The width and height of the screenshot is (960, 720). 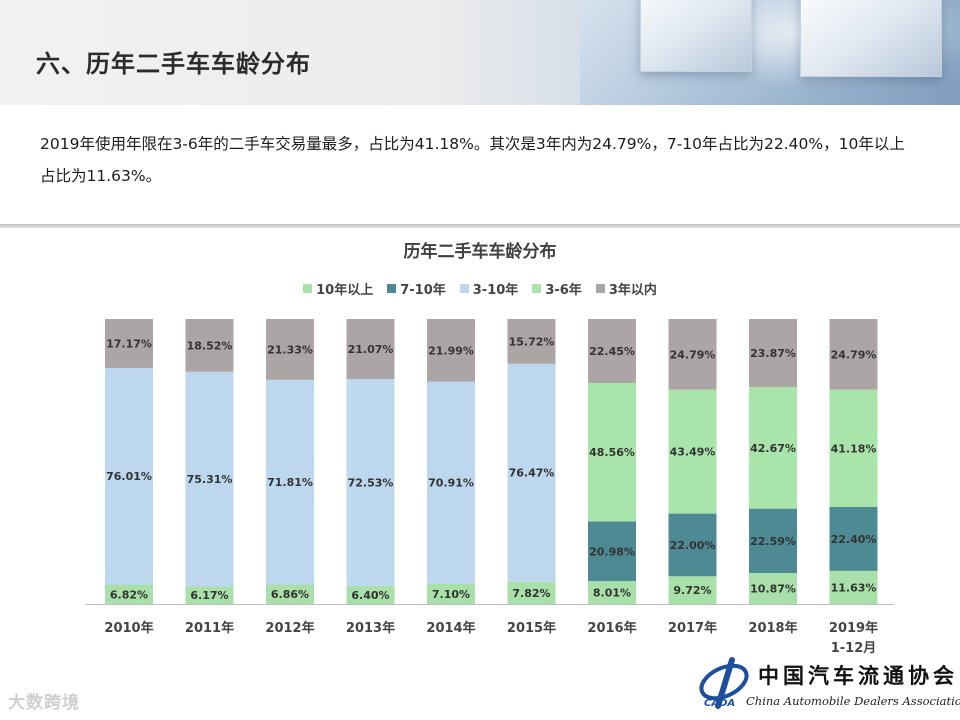 What do you see at coordinates (854, 648) in the screenshot?
I see `x-tick-label: 1-12月` at bounding box center [854, 648].